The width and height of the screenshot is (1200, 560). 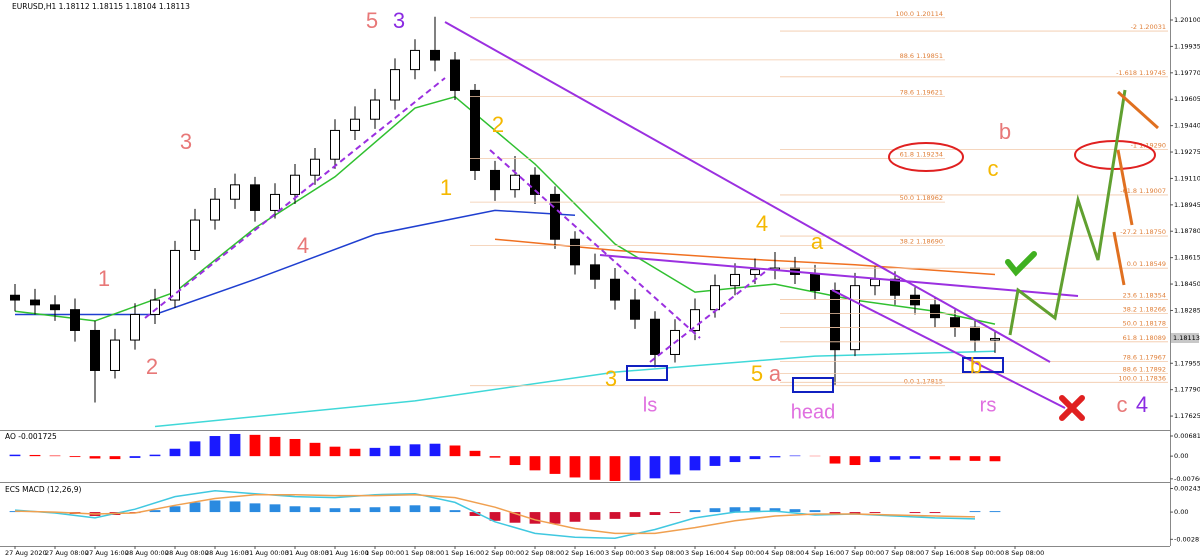 What do you see at coordinates (921, 93) in the screenshot?
I see `fib-label: 78.6 1.19621` at bounding box center [921, 93].